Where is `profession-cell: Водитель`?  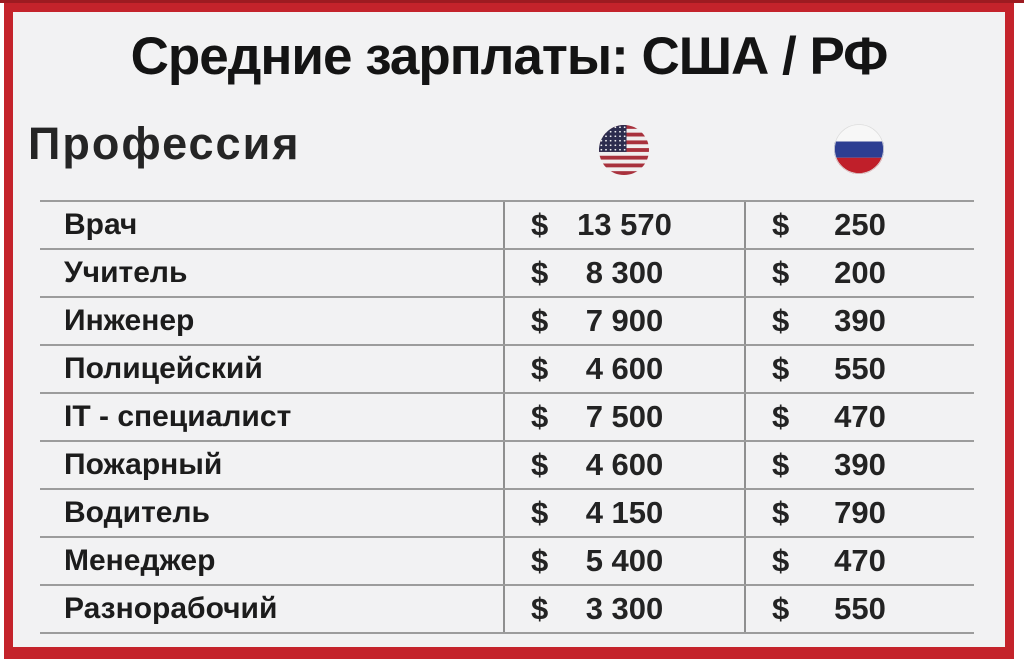 profession-cell: Водитель is located at coordinates (271, 513).